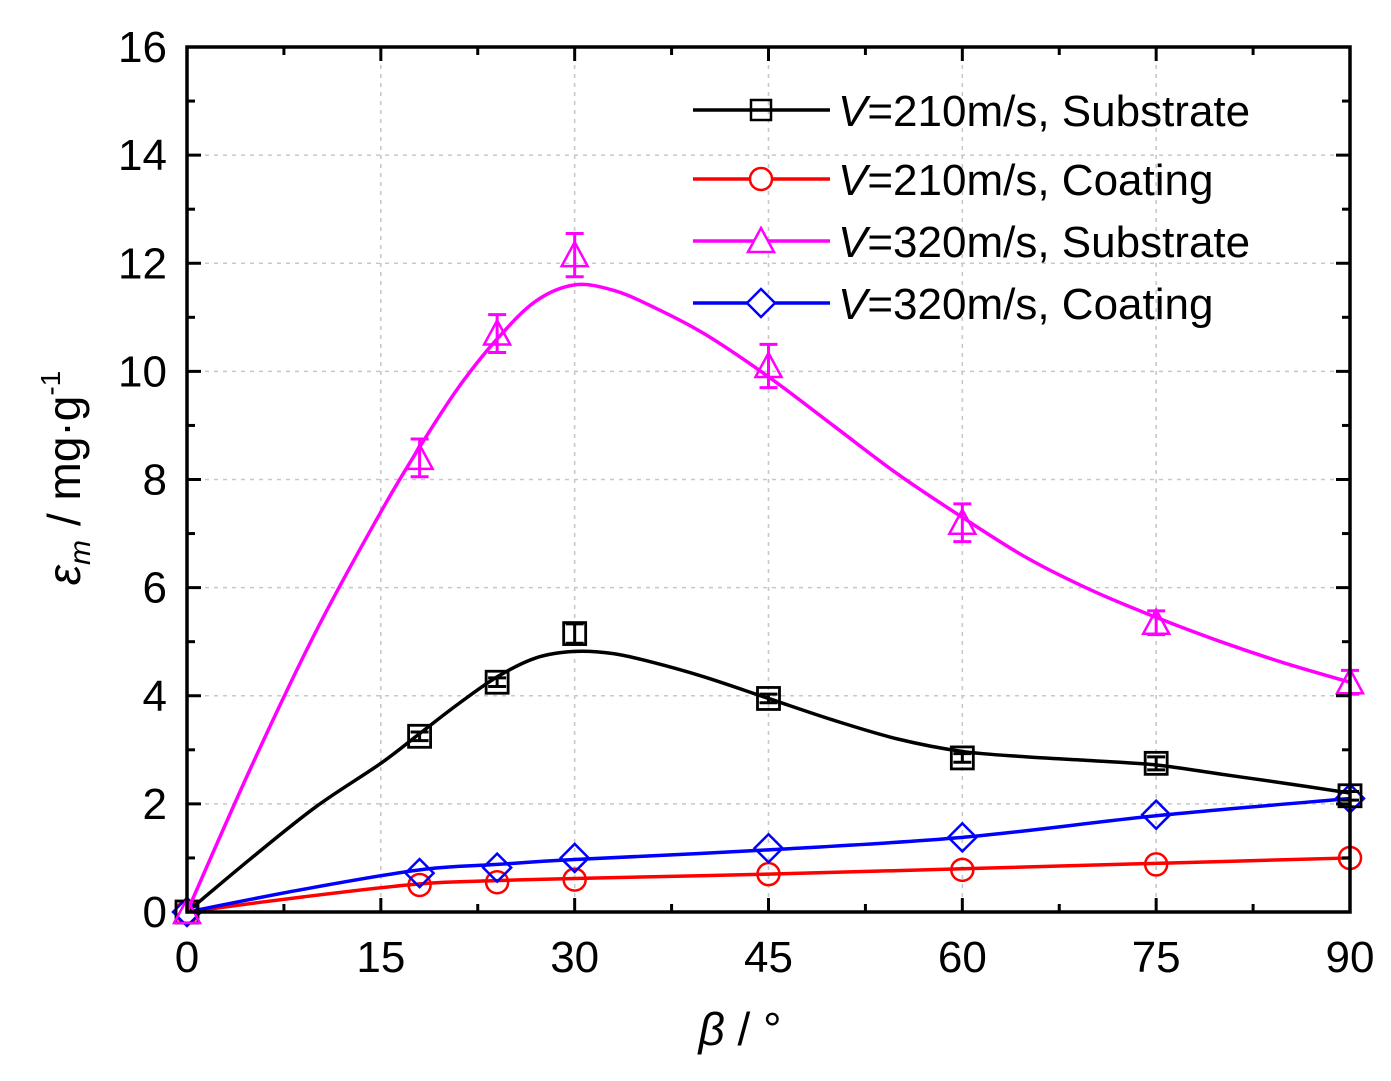 The width and height of the screenshot is (1391, 1081). Describe the element at coordinates (761, 179) in the screenshot. I see `legend-circle-marker` at that location.